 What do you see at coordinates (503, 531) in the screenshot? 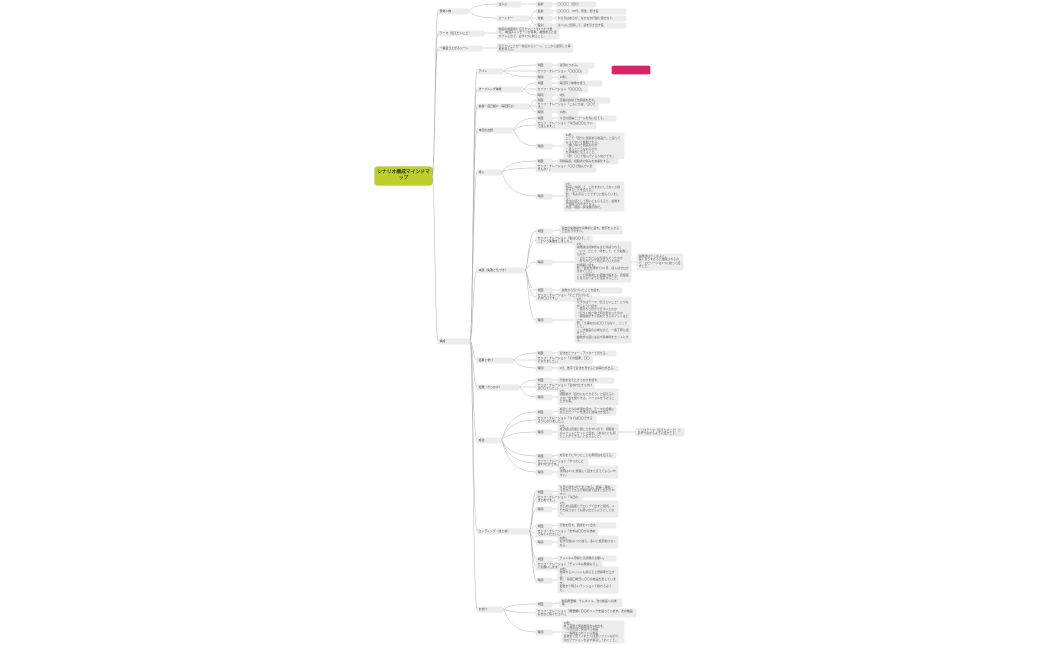
I see `mindmap-node-s10: エンディング（まとめ）` at bounding box center [503, 531].